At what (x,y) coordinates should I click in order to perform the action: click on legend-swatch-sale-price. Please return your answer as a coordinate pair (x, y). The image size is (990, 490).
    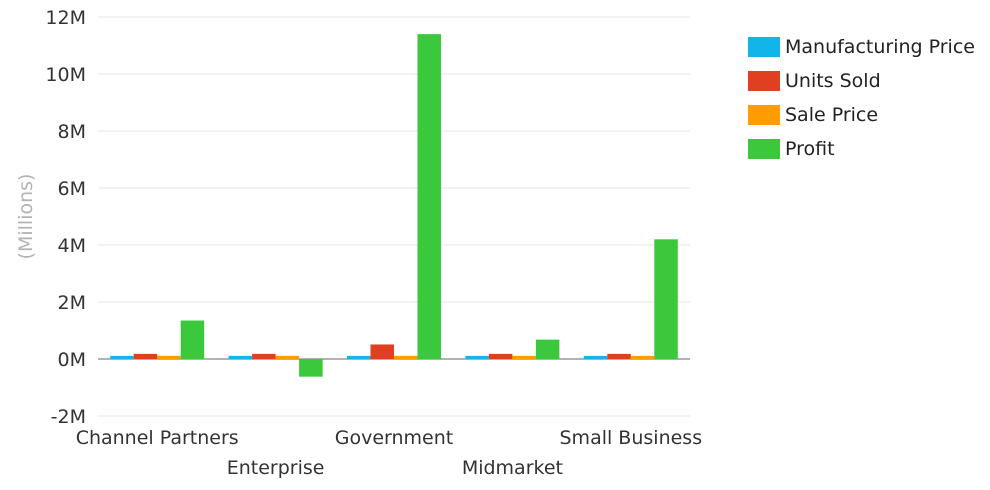
    Looking at the image, I should click on (764, 115).